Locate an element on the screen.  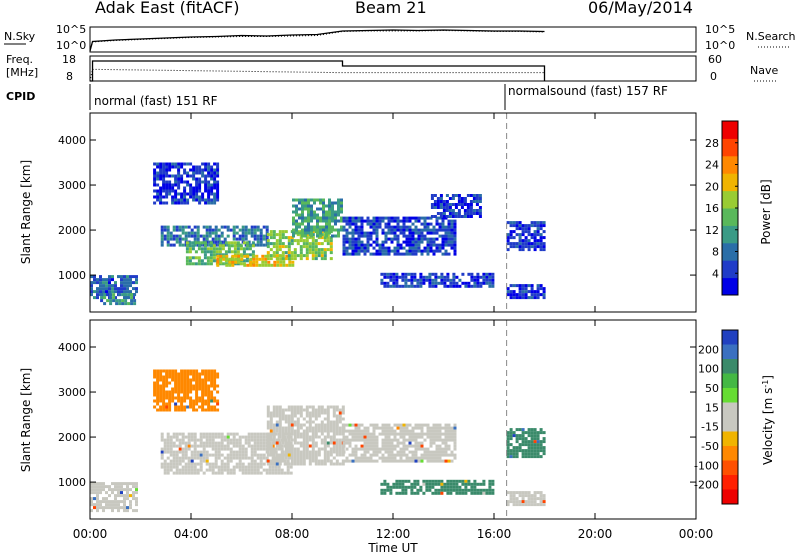
xtick-label: 04:00 is located at coordinates (191, 534).